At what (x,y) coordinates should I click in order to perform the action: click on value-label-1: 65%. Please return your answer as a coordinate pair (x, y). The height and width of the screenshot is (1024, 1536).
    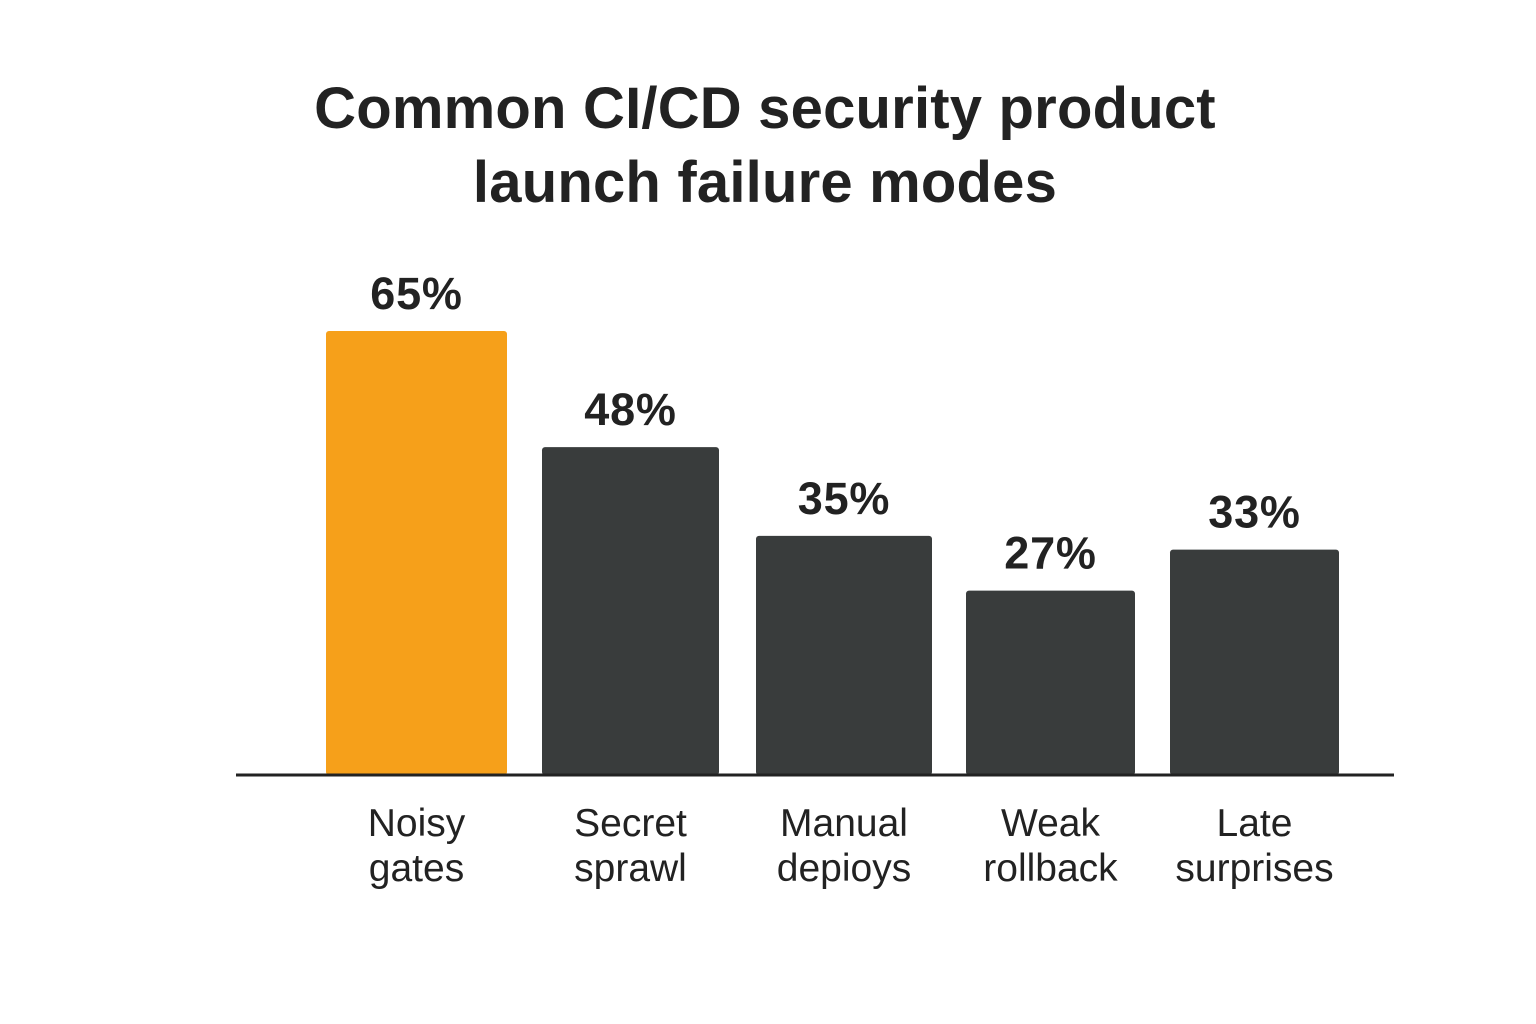
    Looking at the image, I should click on (416, 293).